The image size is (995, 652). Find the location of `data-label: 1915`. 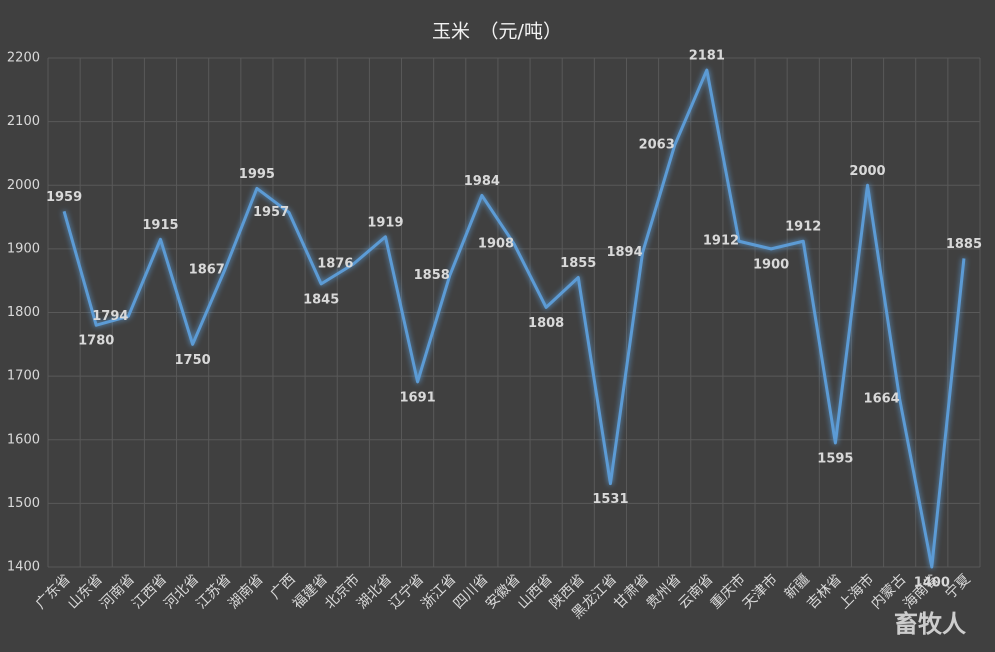

data-label: 1915 is located at coordinates (160, 225).